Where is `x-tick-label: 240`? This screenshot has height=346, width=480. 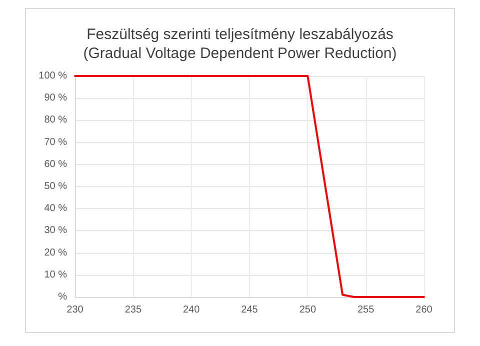 x-tick-label: 240 is located at coordinates (191, 310).